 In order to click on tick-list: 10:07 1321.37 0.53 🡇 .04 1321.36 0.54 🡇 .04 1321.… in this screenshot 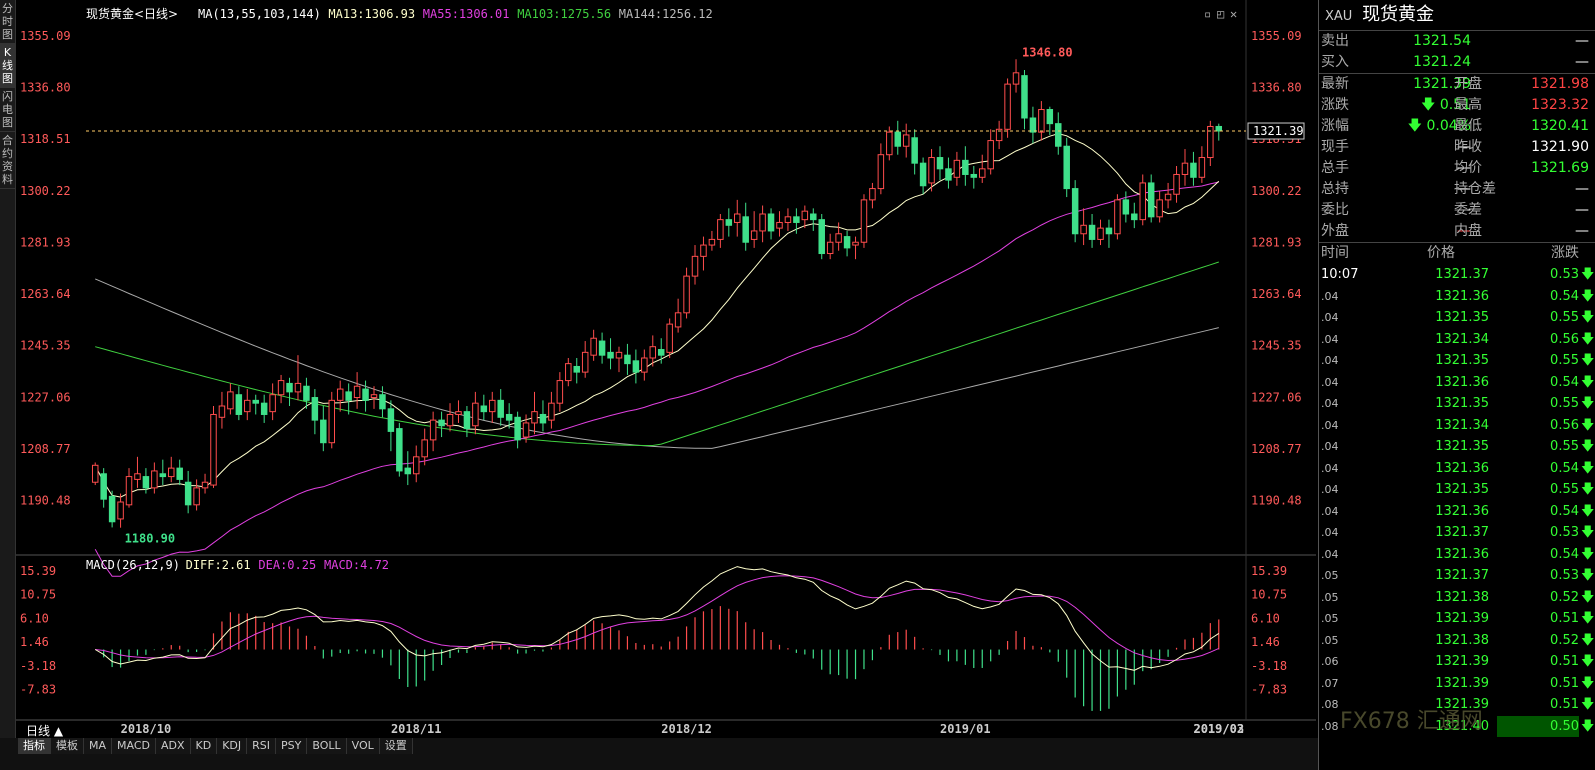, I will do `click(1457, 500)`.